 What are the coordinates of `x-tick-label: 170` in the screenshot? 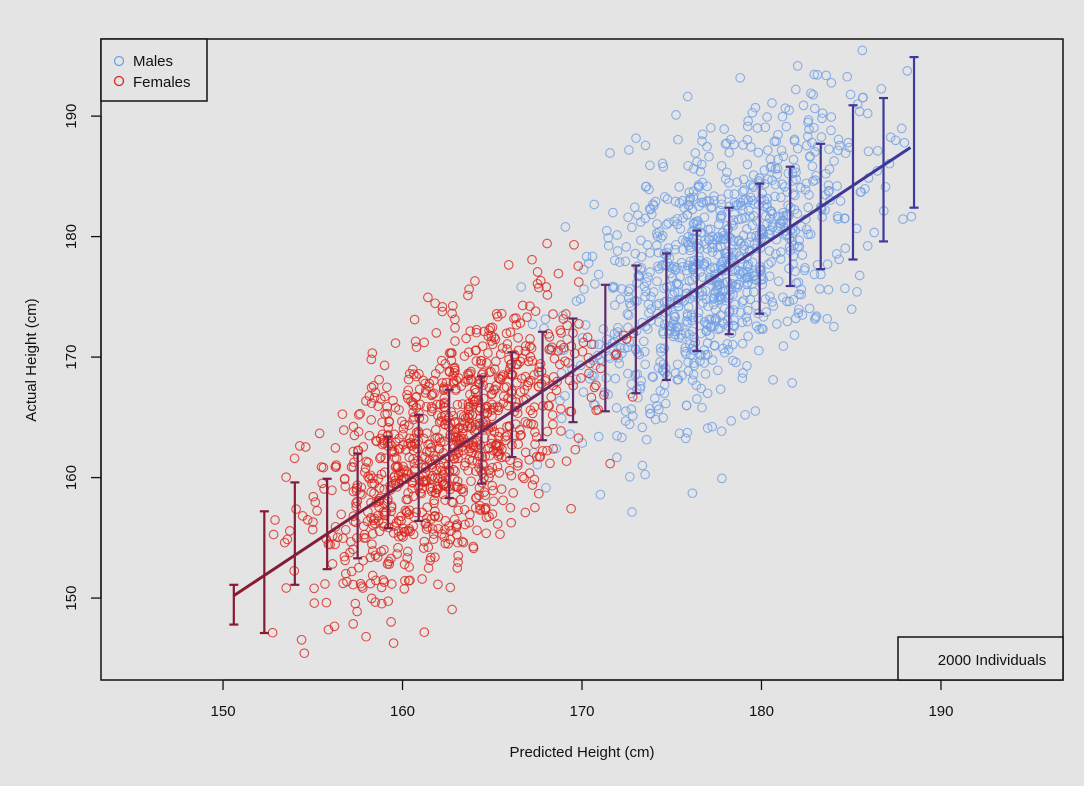 It's located at (581, 711).